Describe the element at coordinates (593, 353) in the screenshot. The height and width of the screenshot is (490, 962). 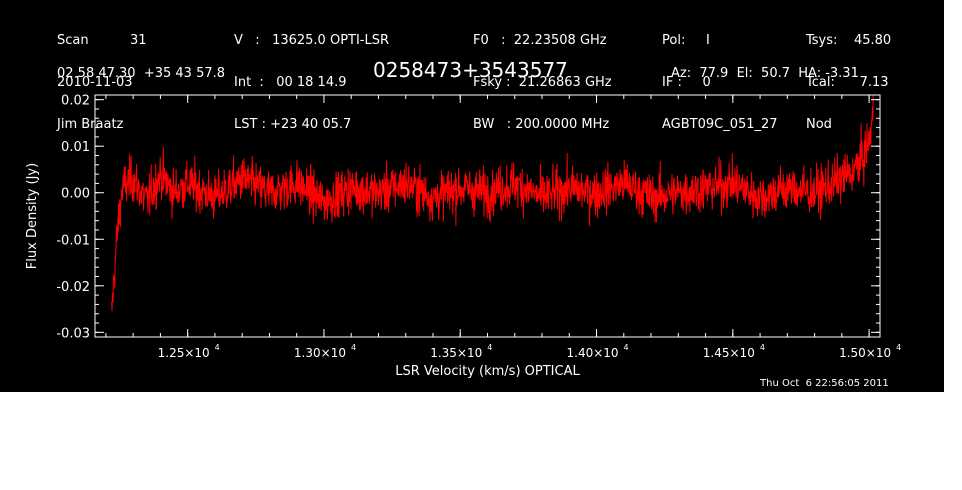
I see `x-tick-label: 1.40×10` at that location.